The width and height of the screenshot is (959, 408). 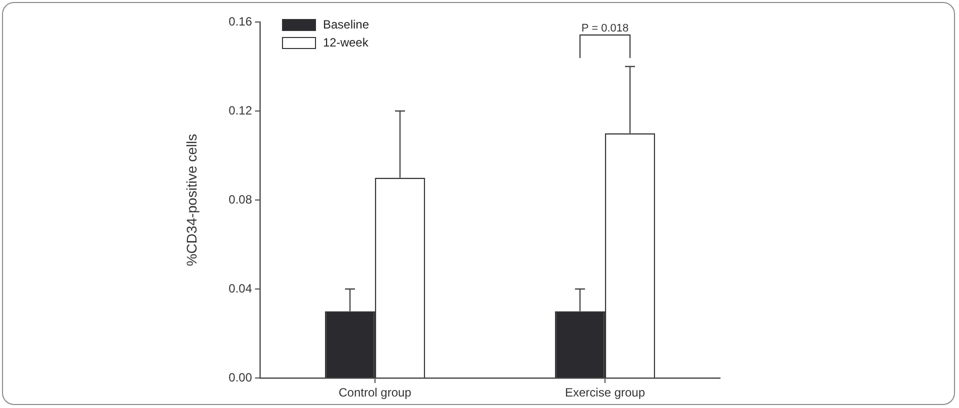 I want to click on y-tick-label: 0.12, so click(x=240, y=110).